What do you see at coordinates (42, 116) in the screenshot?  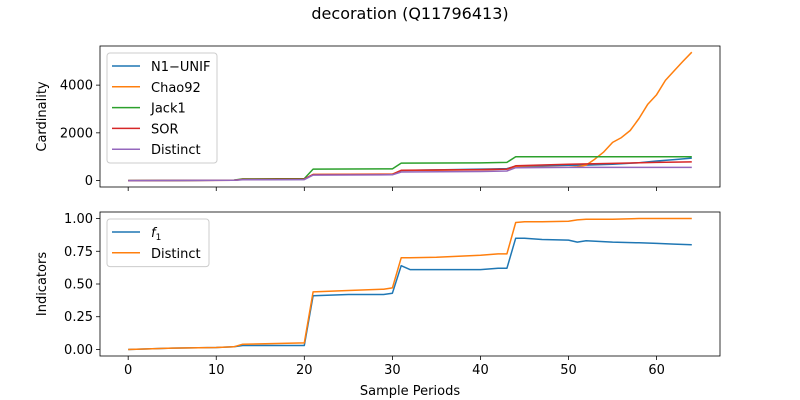 I see `top-y-axis-label: Cardinality` at bounding box center [42, 116].